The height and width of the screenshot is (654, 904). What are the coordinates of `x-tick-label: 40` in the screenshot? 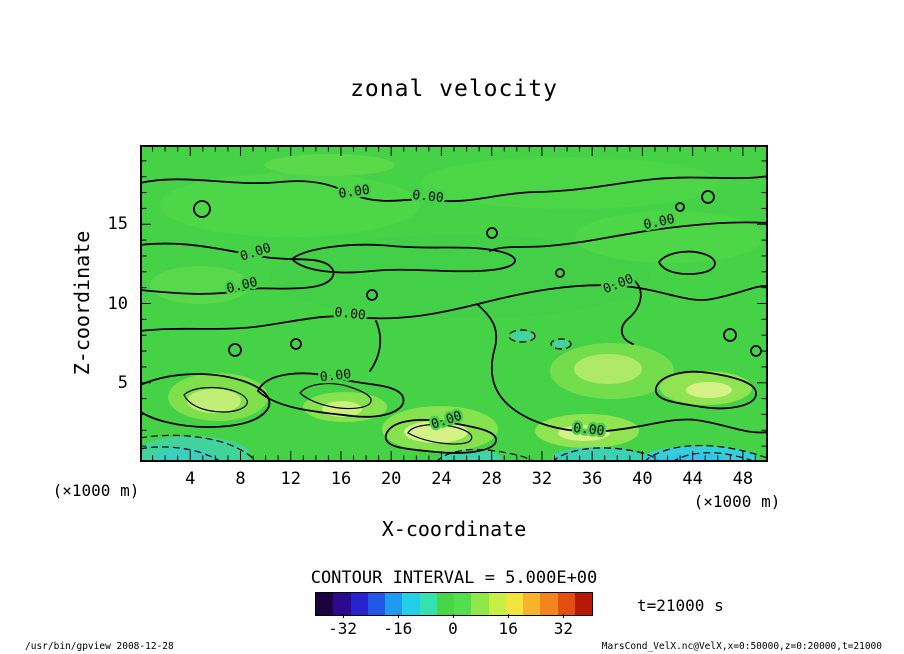 It's located at (642, 479).